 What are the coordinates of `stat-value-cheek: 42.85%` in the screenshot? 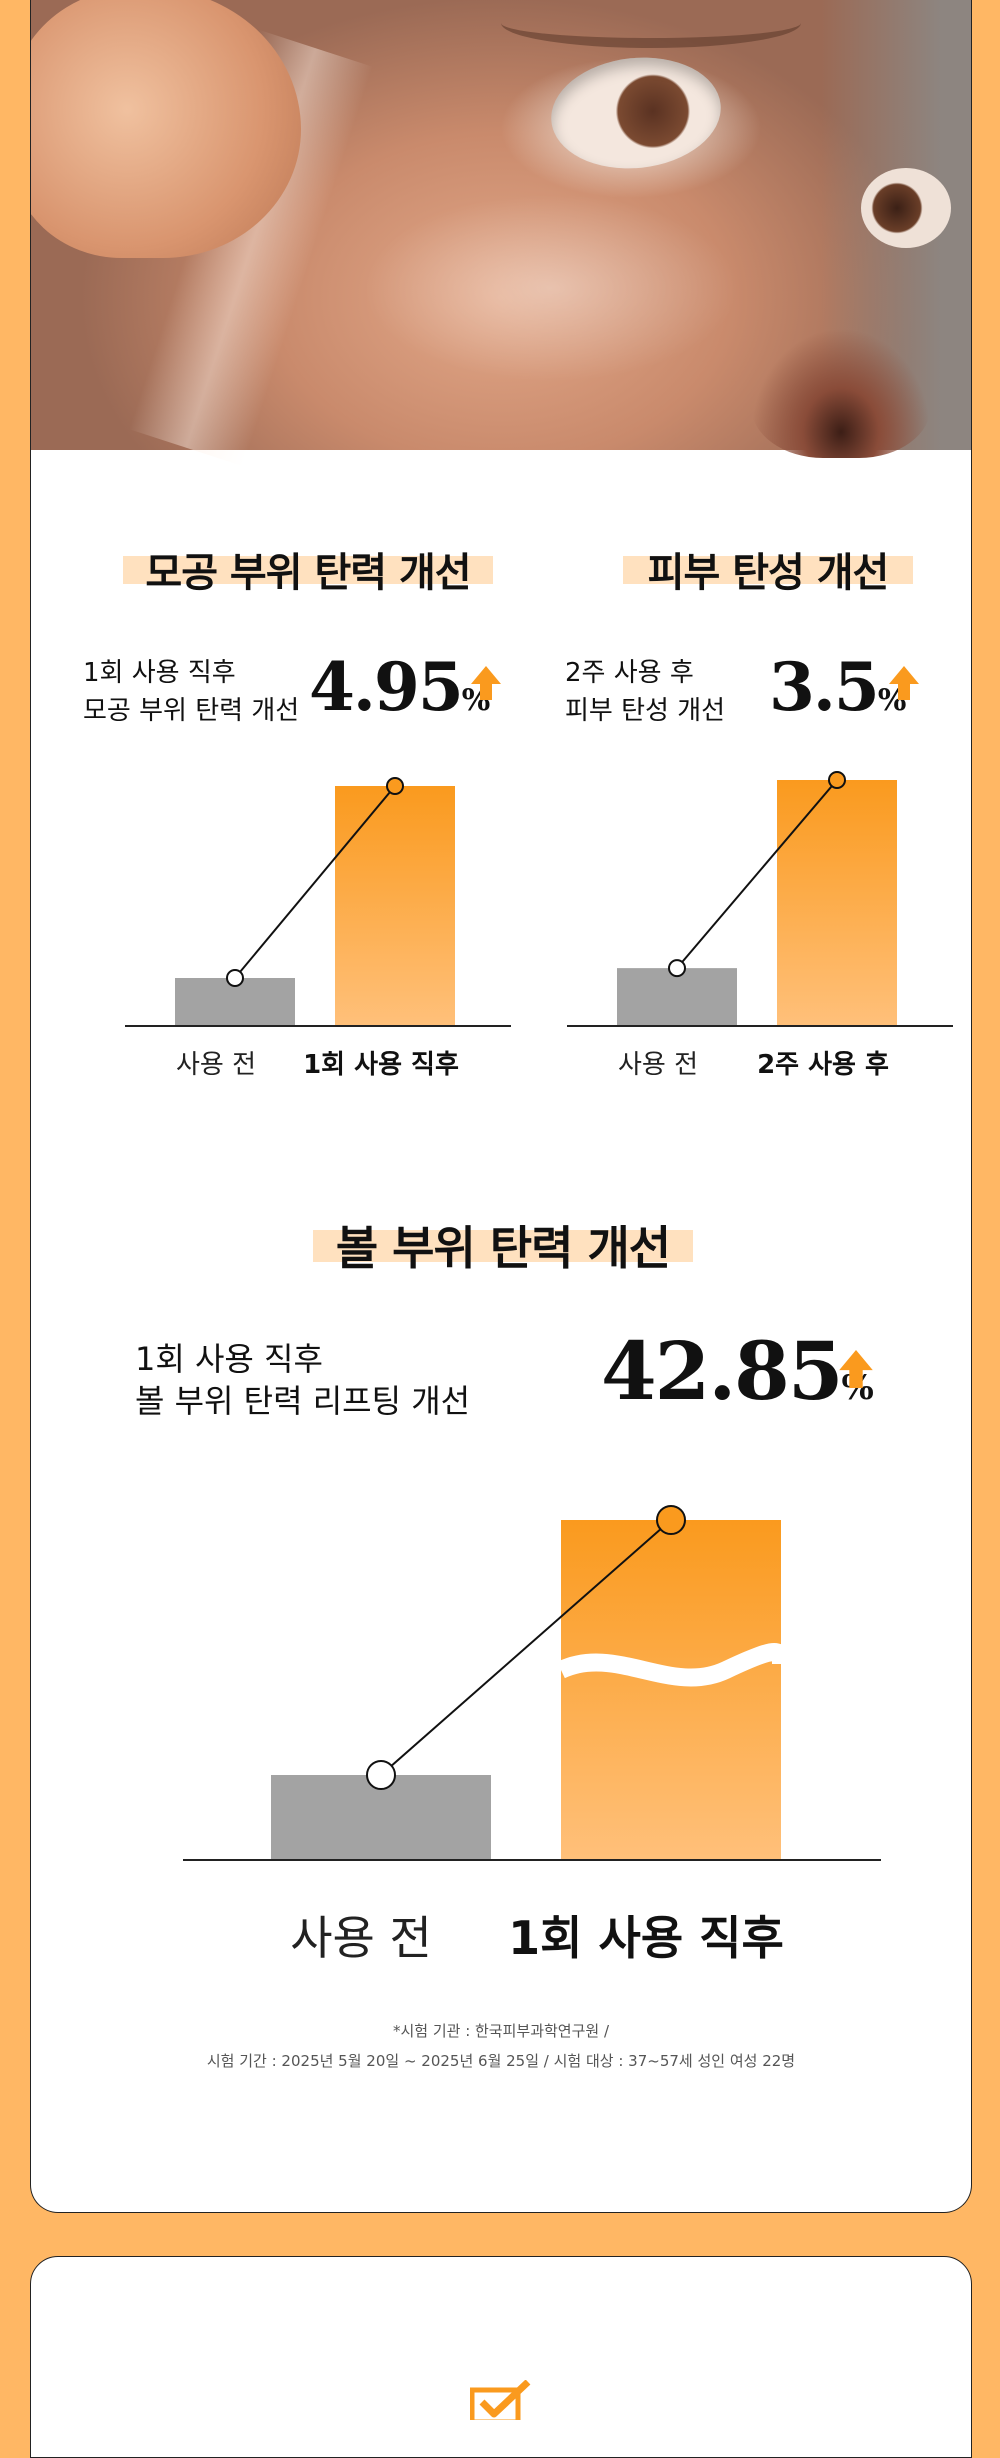 It's located at (737, 1371).